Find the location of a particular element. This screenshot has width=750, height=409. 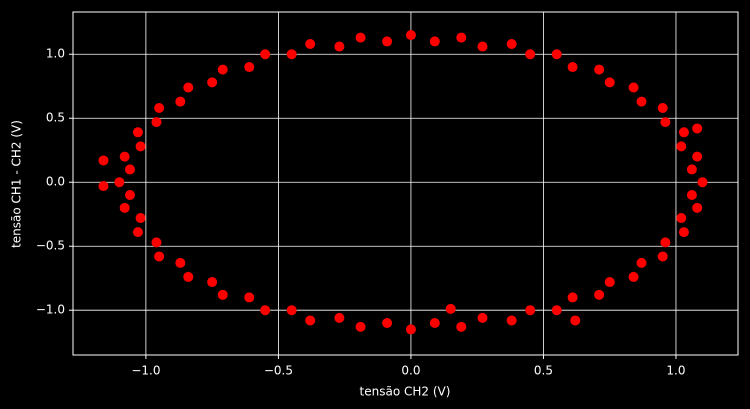

y-tick-label: 1.0 is located at coordinates (55, 54).